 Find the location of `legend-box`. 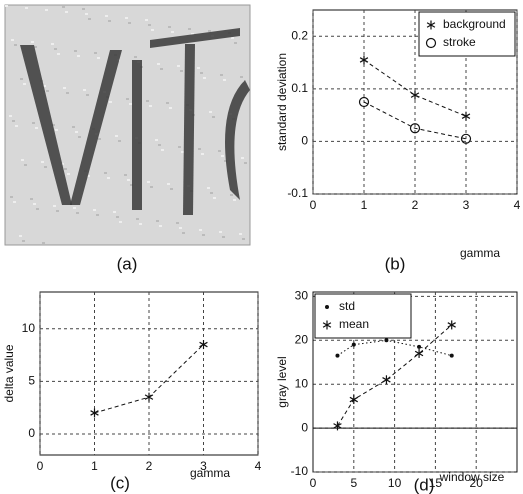

legend-box is located at coordinates (363, 316).